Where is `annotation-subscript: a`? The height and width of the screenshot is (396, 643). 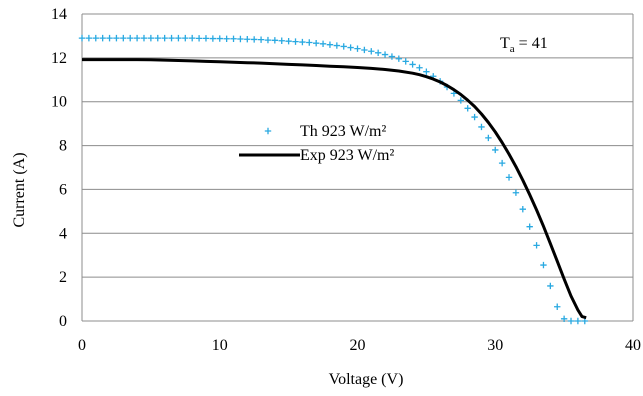
annotation-subscript: a is located at coordinates (512, 49).